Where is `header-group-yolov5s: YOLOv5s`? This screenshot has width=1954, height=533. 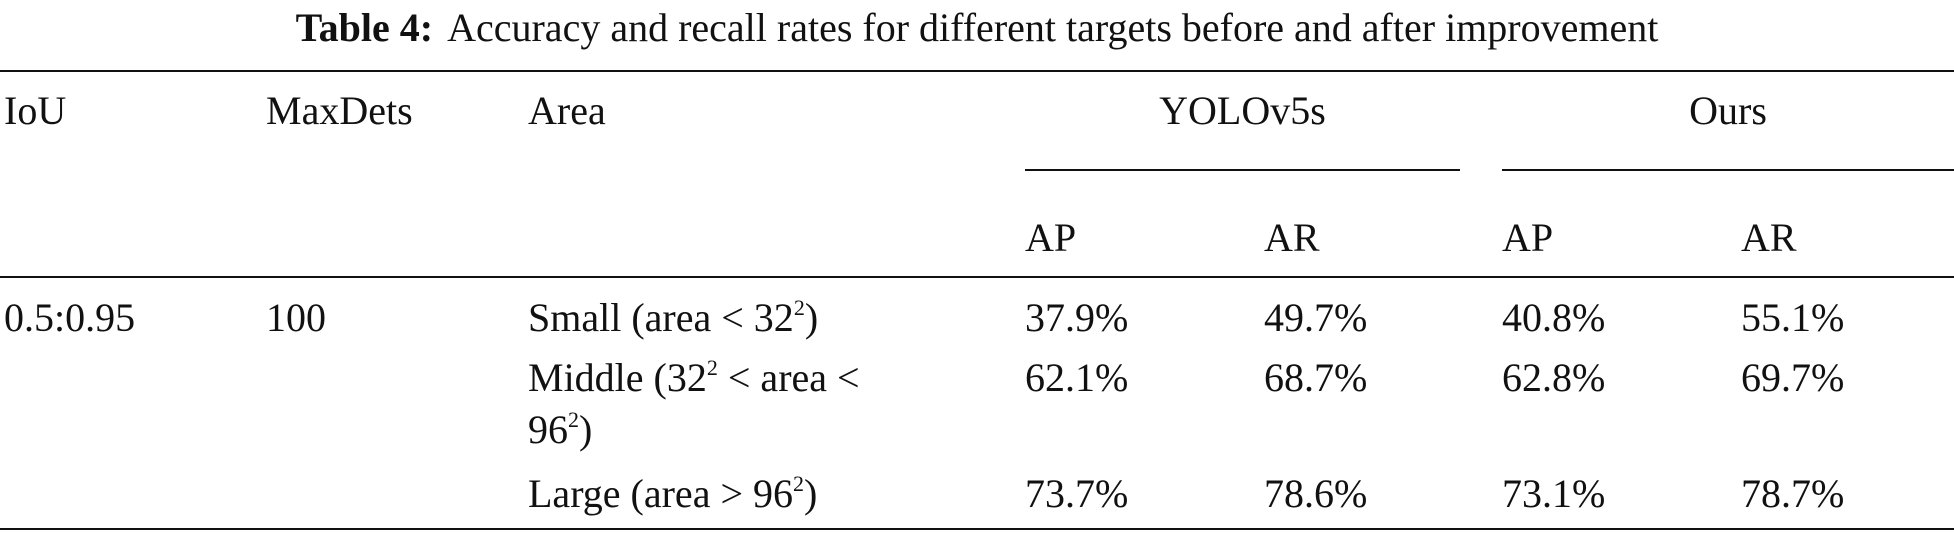 header-group-yolov5s: YOLOv5s is located at coordinates (1242, 110).